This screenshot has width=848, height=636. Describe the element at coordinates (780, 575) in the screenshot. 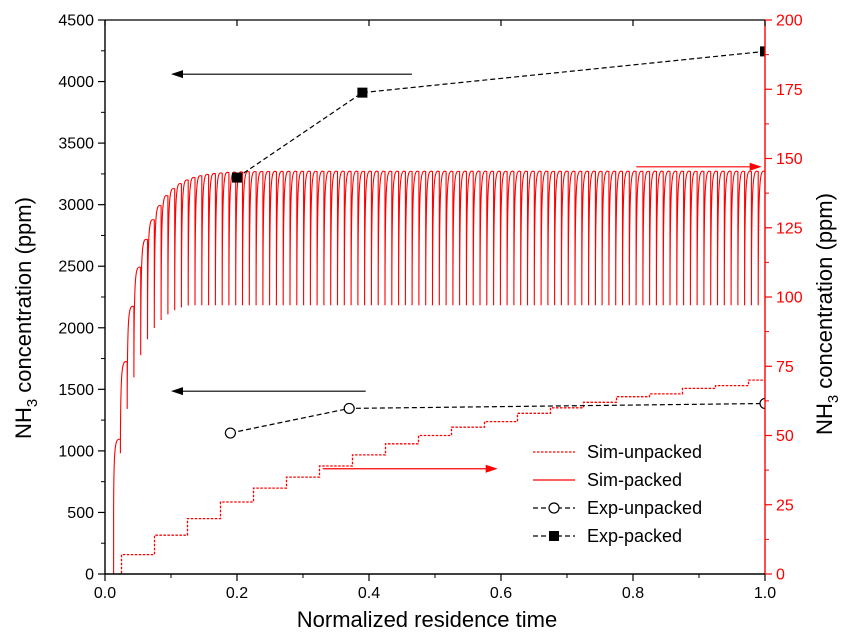

I see `y-right-tick-label-0: 0` at that location.